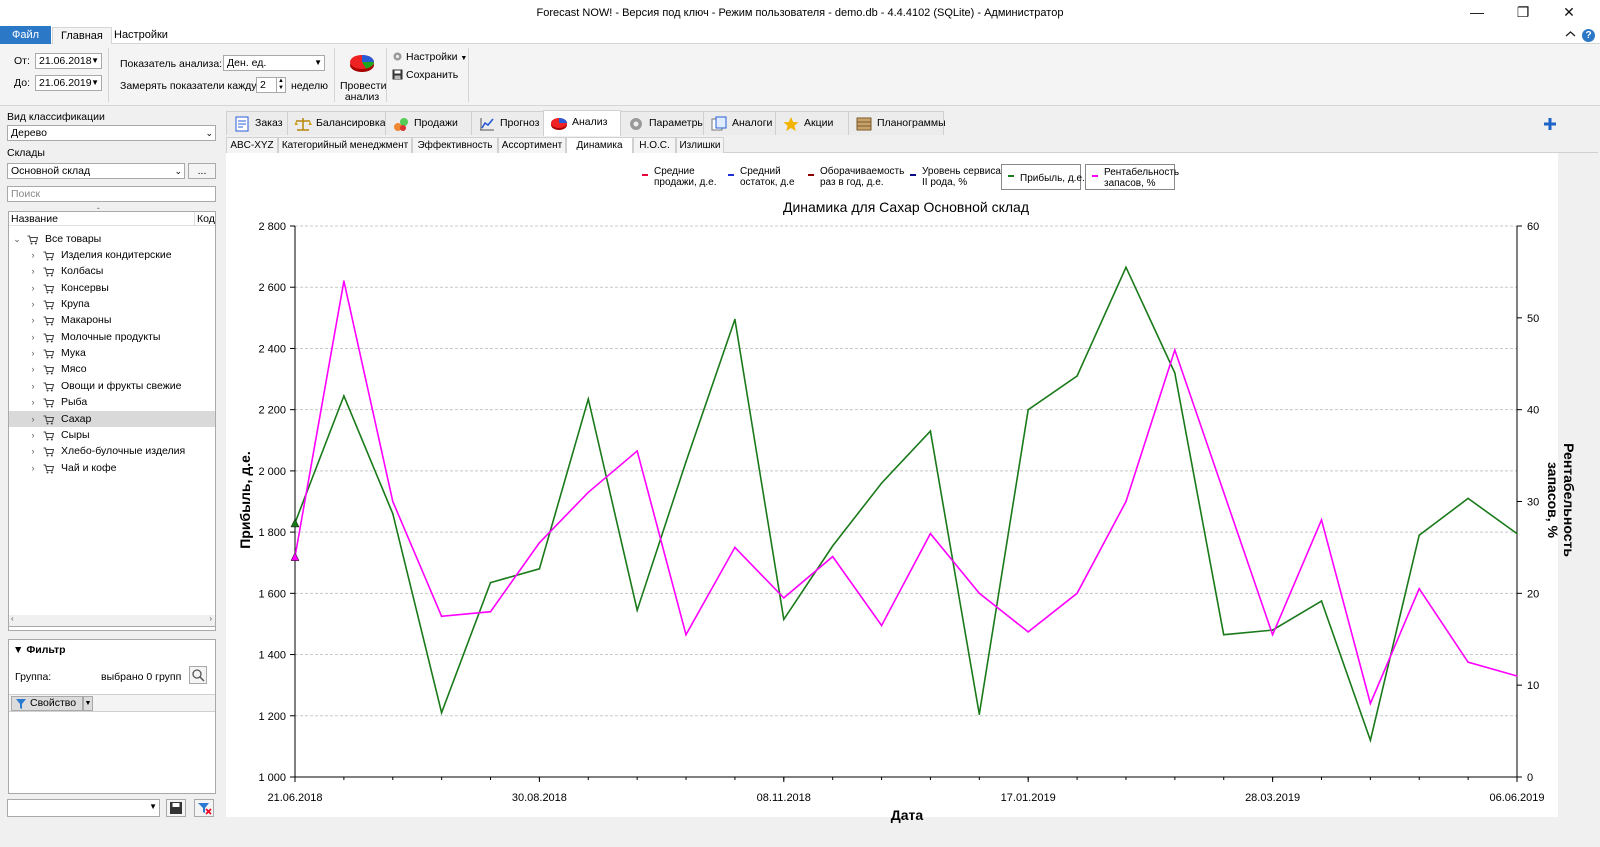  Describe the element at coordinates (88, 703) in the screenshot. I see `property-dropdown-button: ▼` at that location.